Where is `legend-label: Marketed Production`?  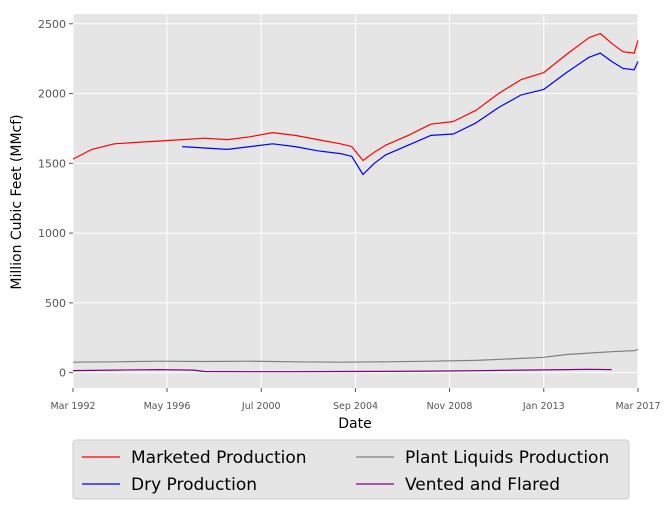
legend-label: Marketed Production is located at coordinates (219, 458).